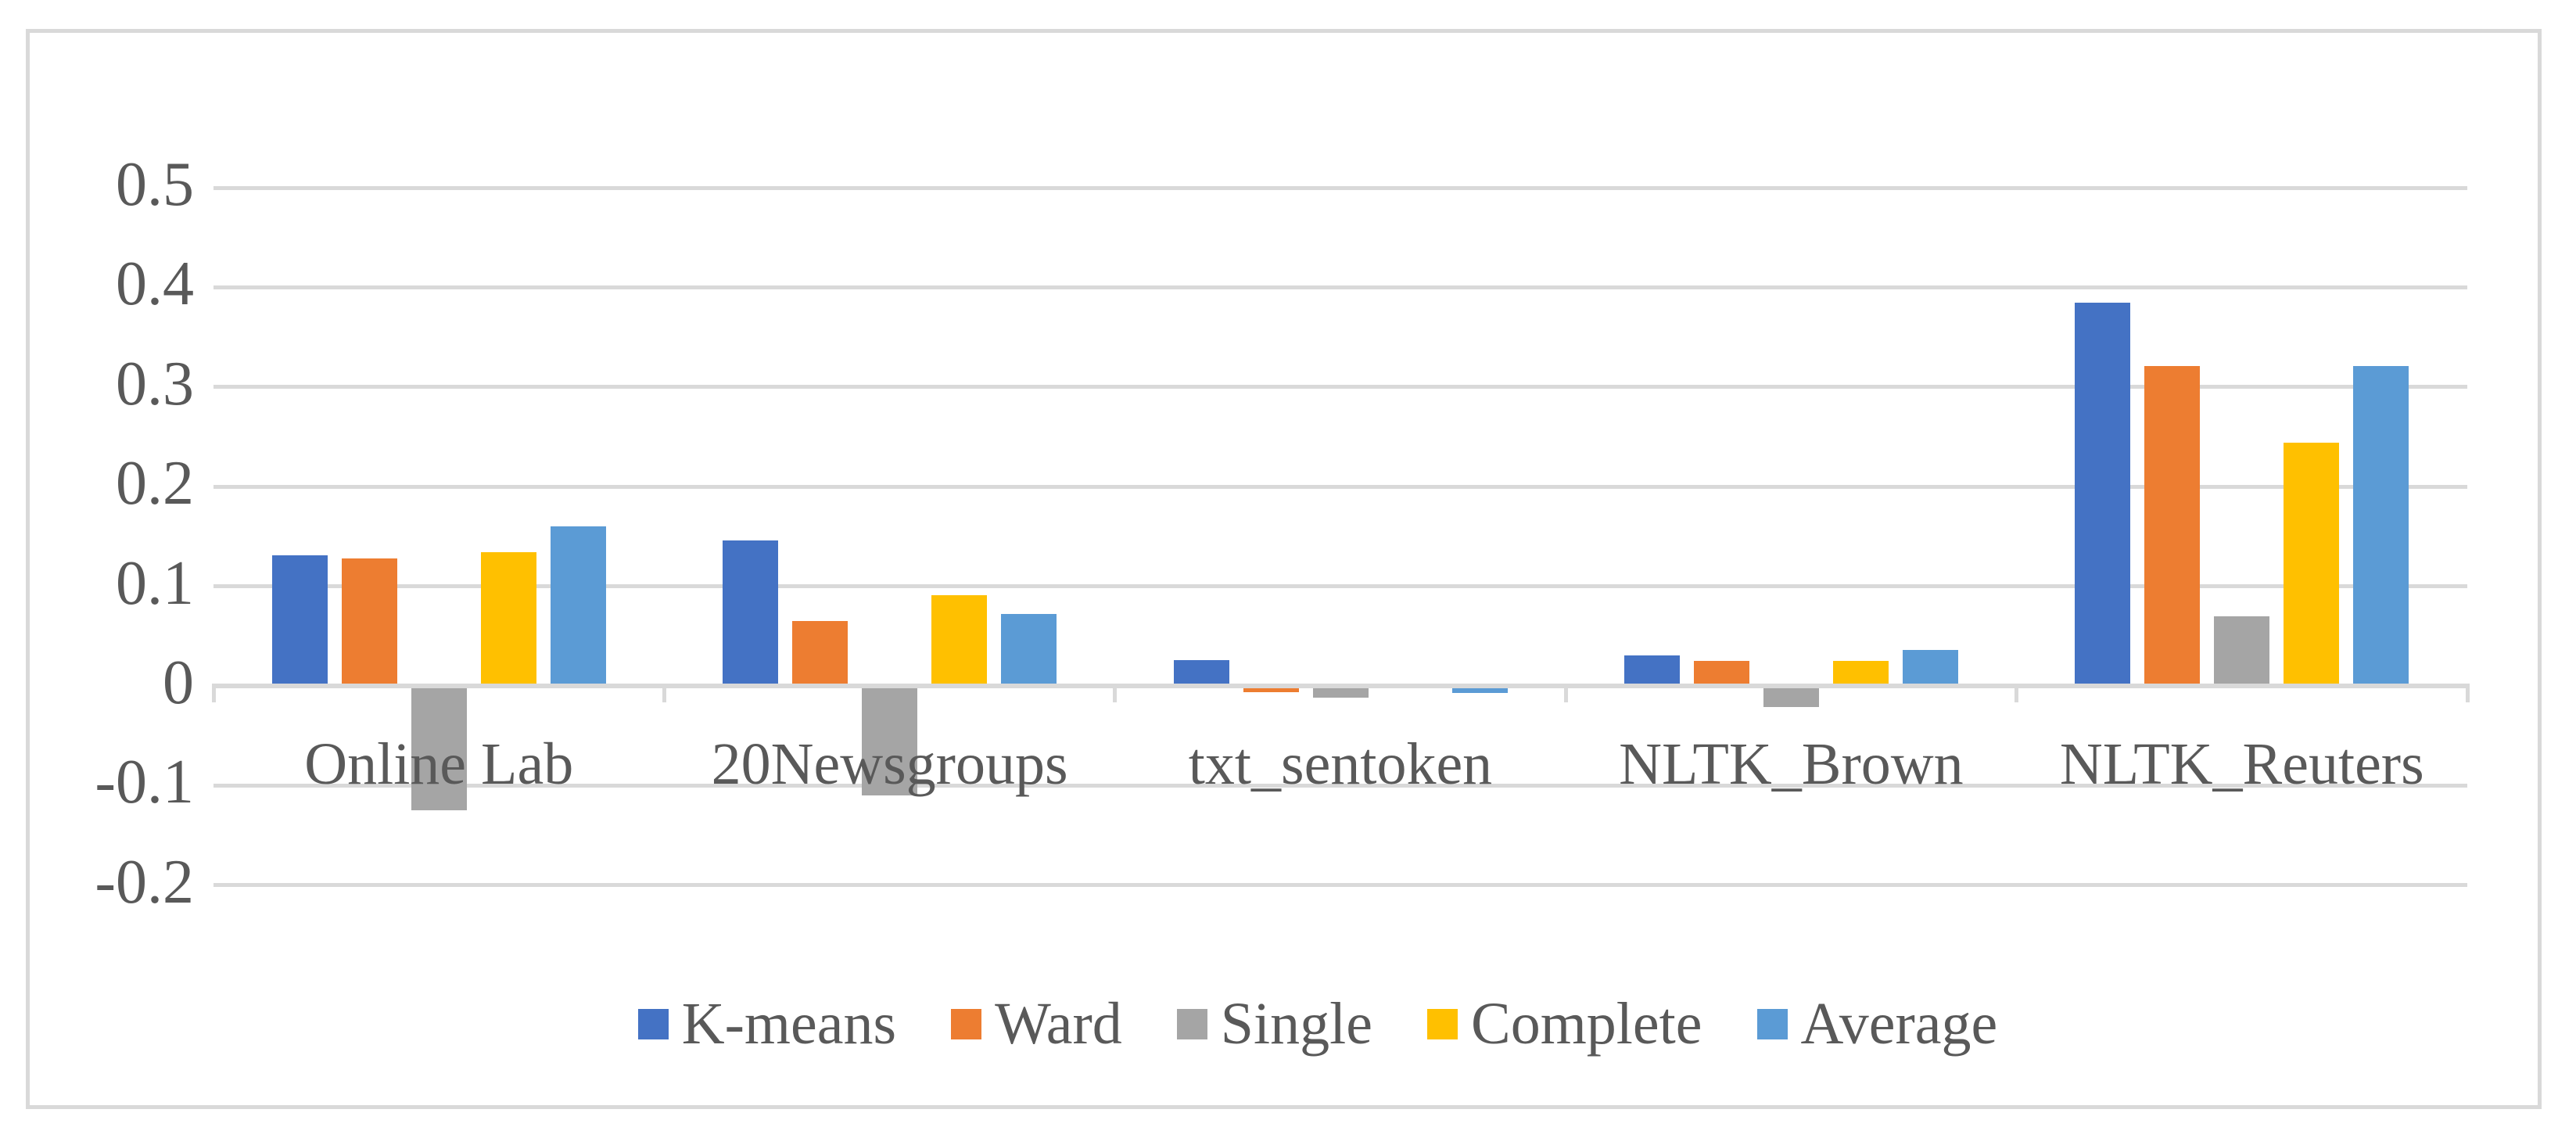  I want to click on y-axis-label: 0.1, so click(155, 583).